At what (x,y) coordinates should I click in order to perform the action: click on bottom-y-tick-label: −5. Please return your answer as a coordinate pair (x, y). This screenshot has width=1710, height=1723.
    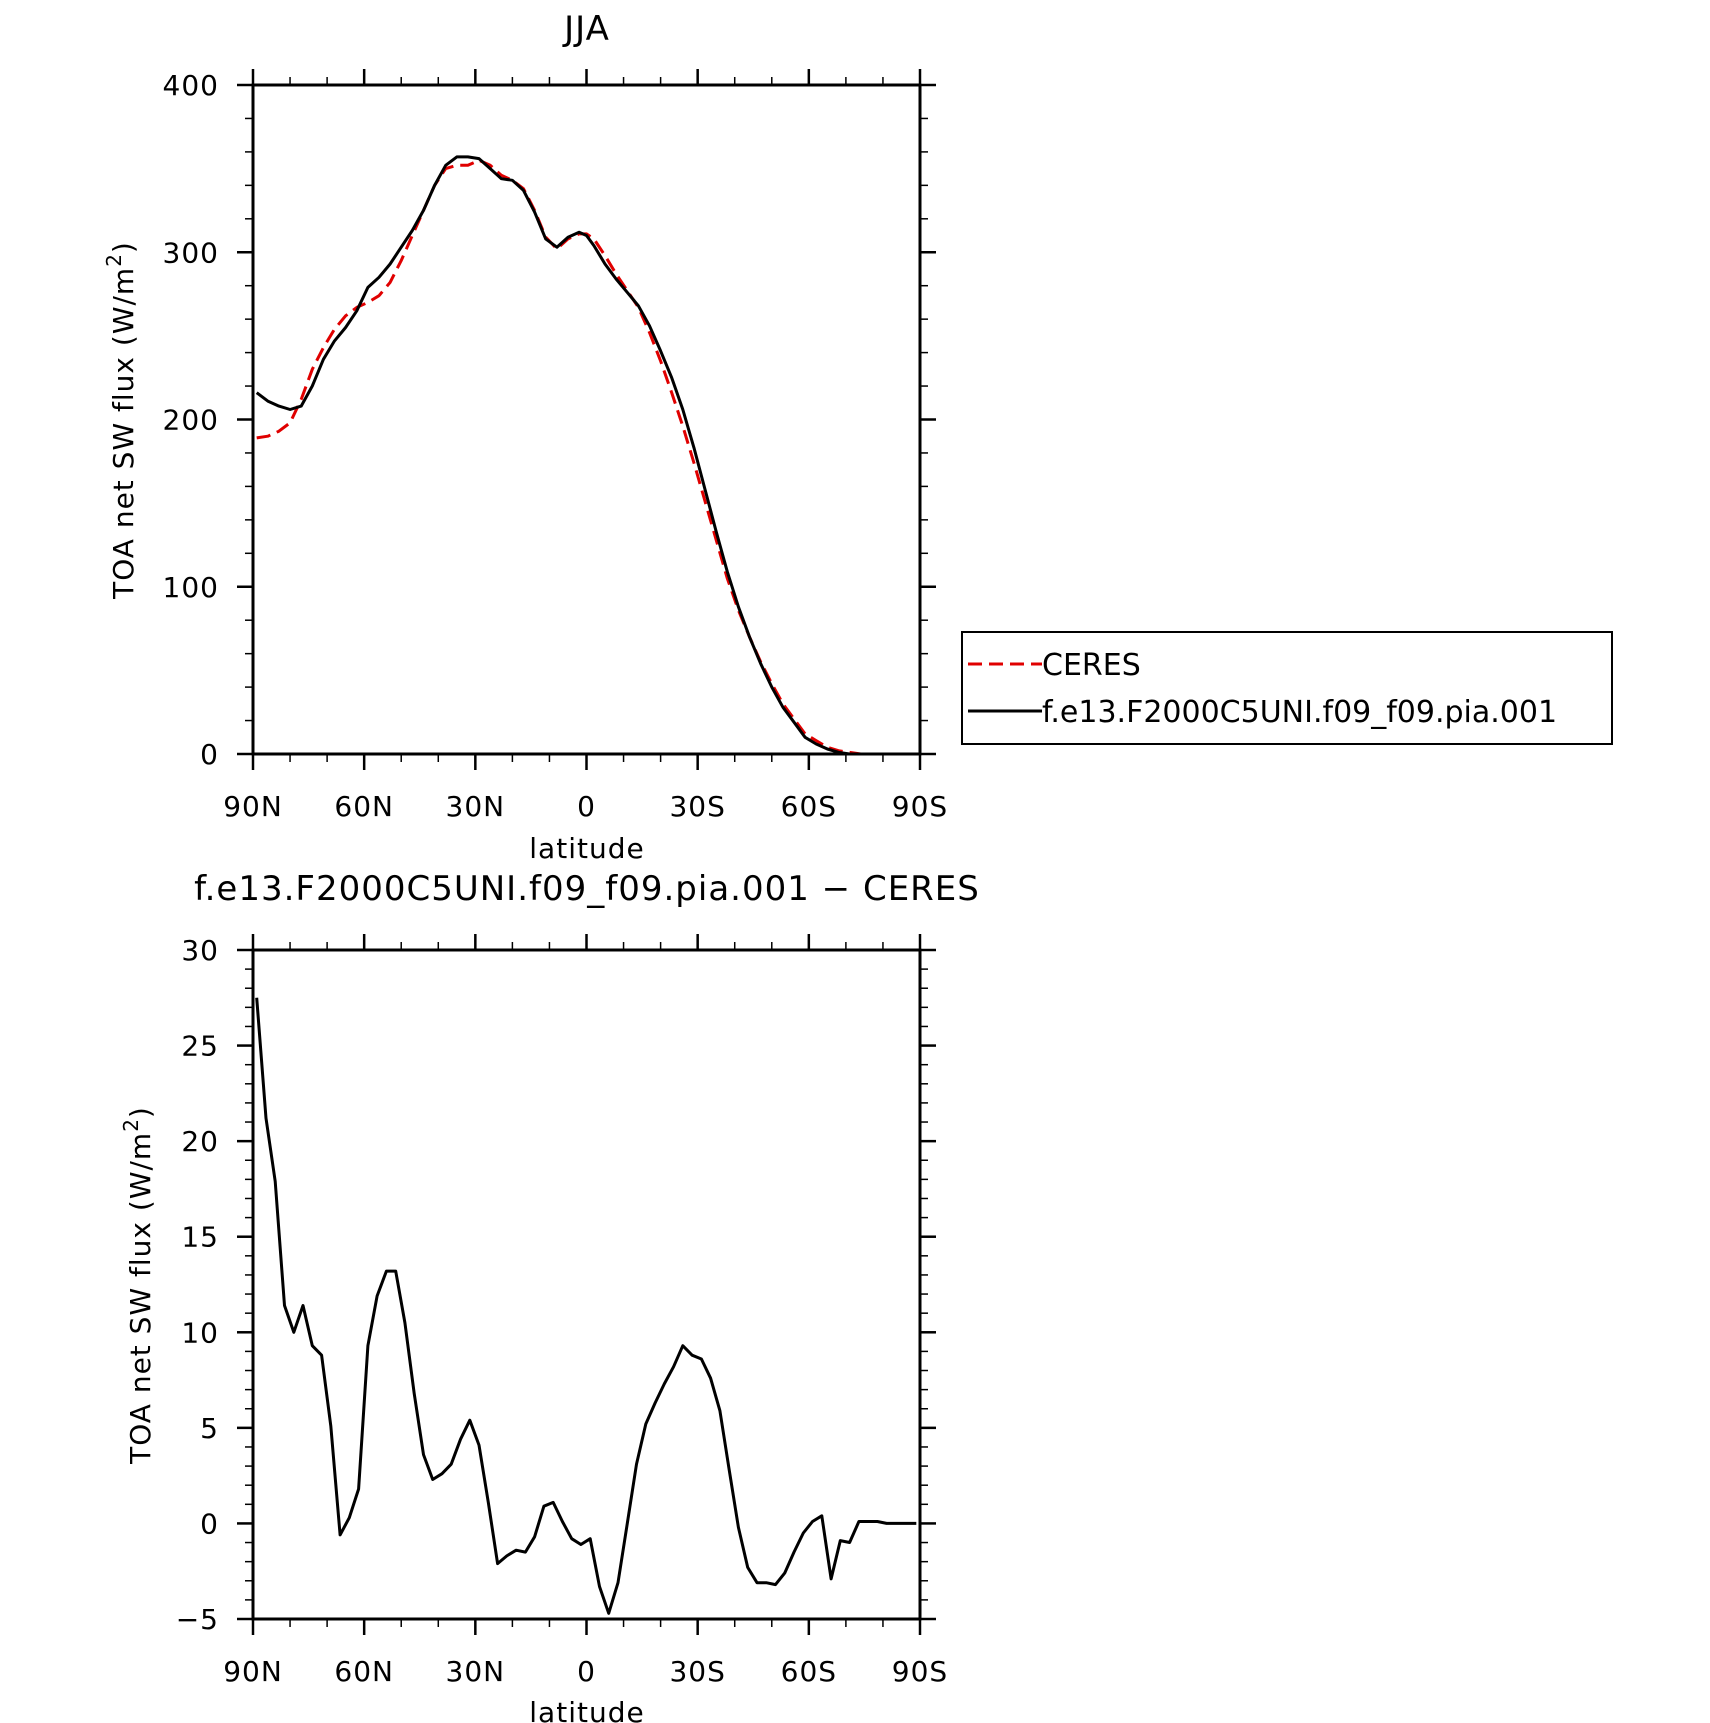
    Looking at the image, I should click on (197, 1619).